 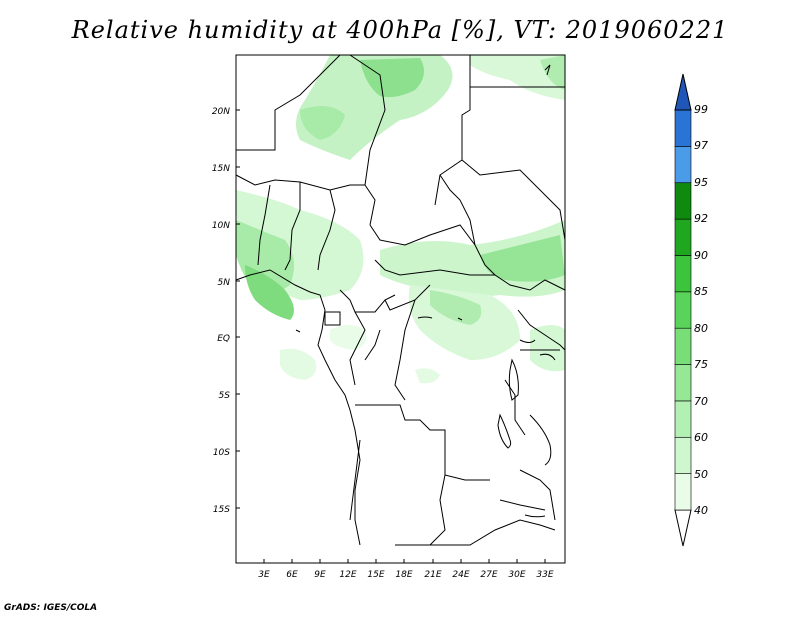 What do you see at coordinates (221, 112) in the screenshot?
I see `lat-label-20n: 20N` at bounding box center [221, 112].